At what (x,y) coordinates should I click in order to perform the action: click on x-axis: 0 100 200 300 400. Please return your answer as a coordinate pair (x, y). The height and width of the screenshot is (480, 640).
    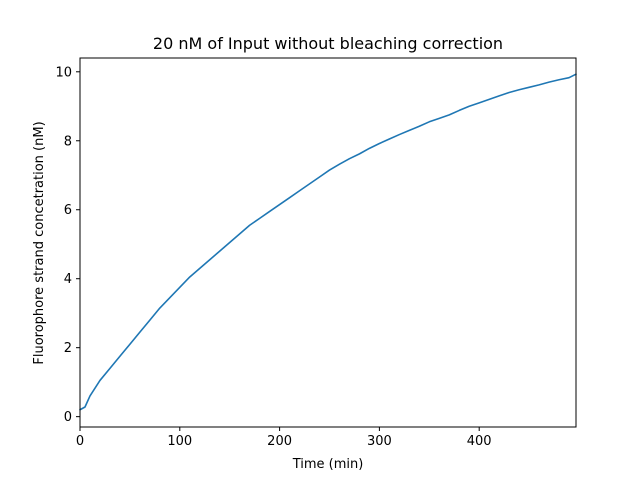
    Looking at the image, I should click on (284, 438).